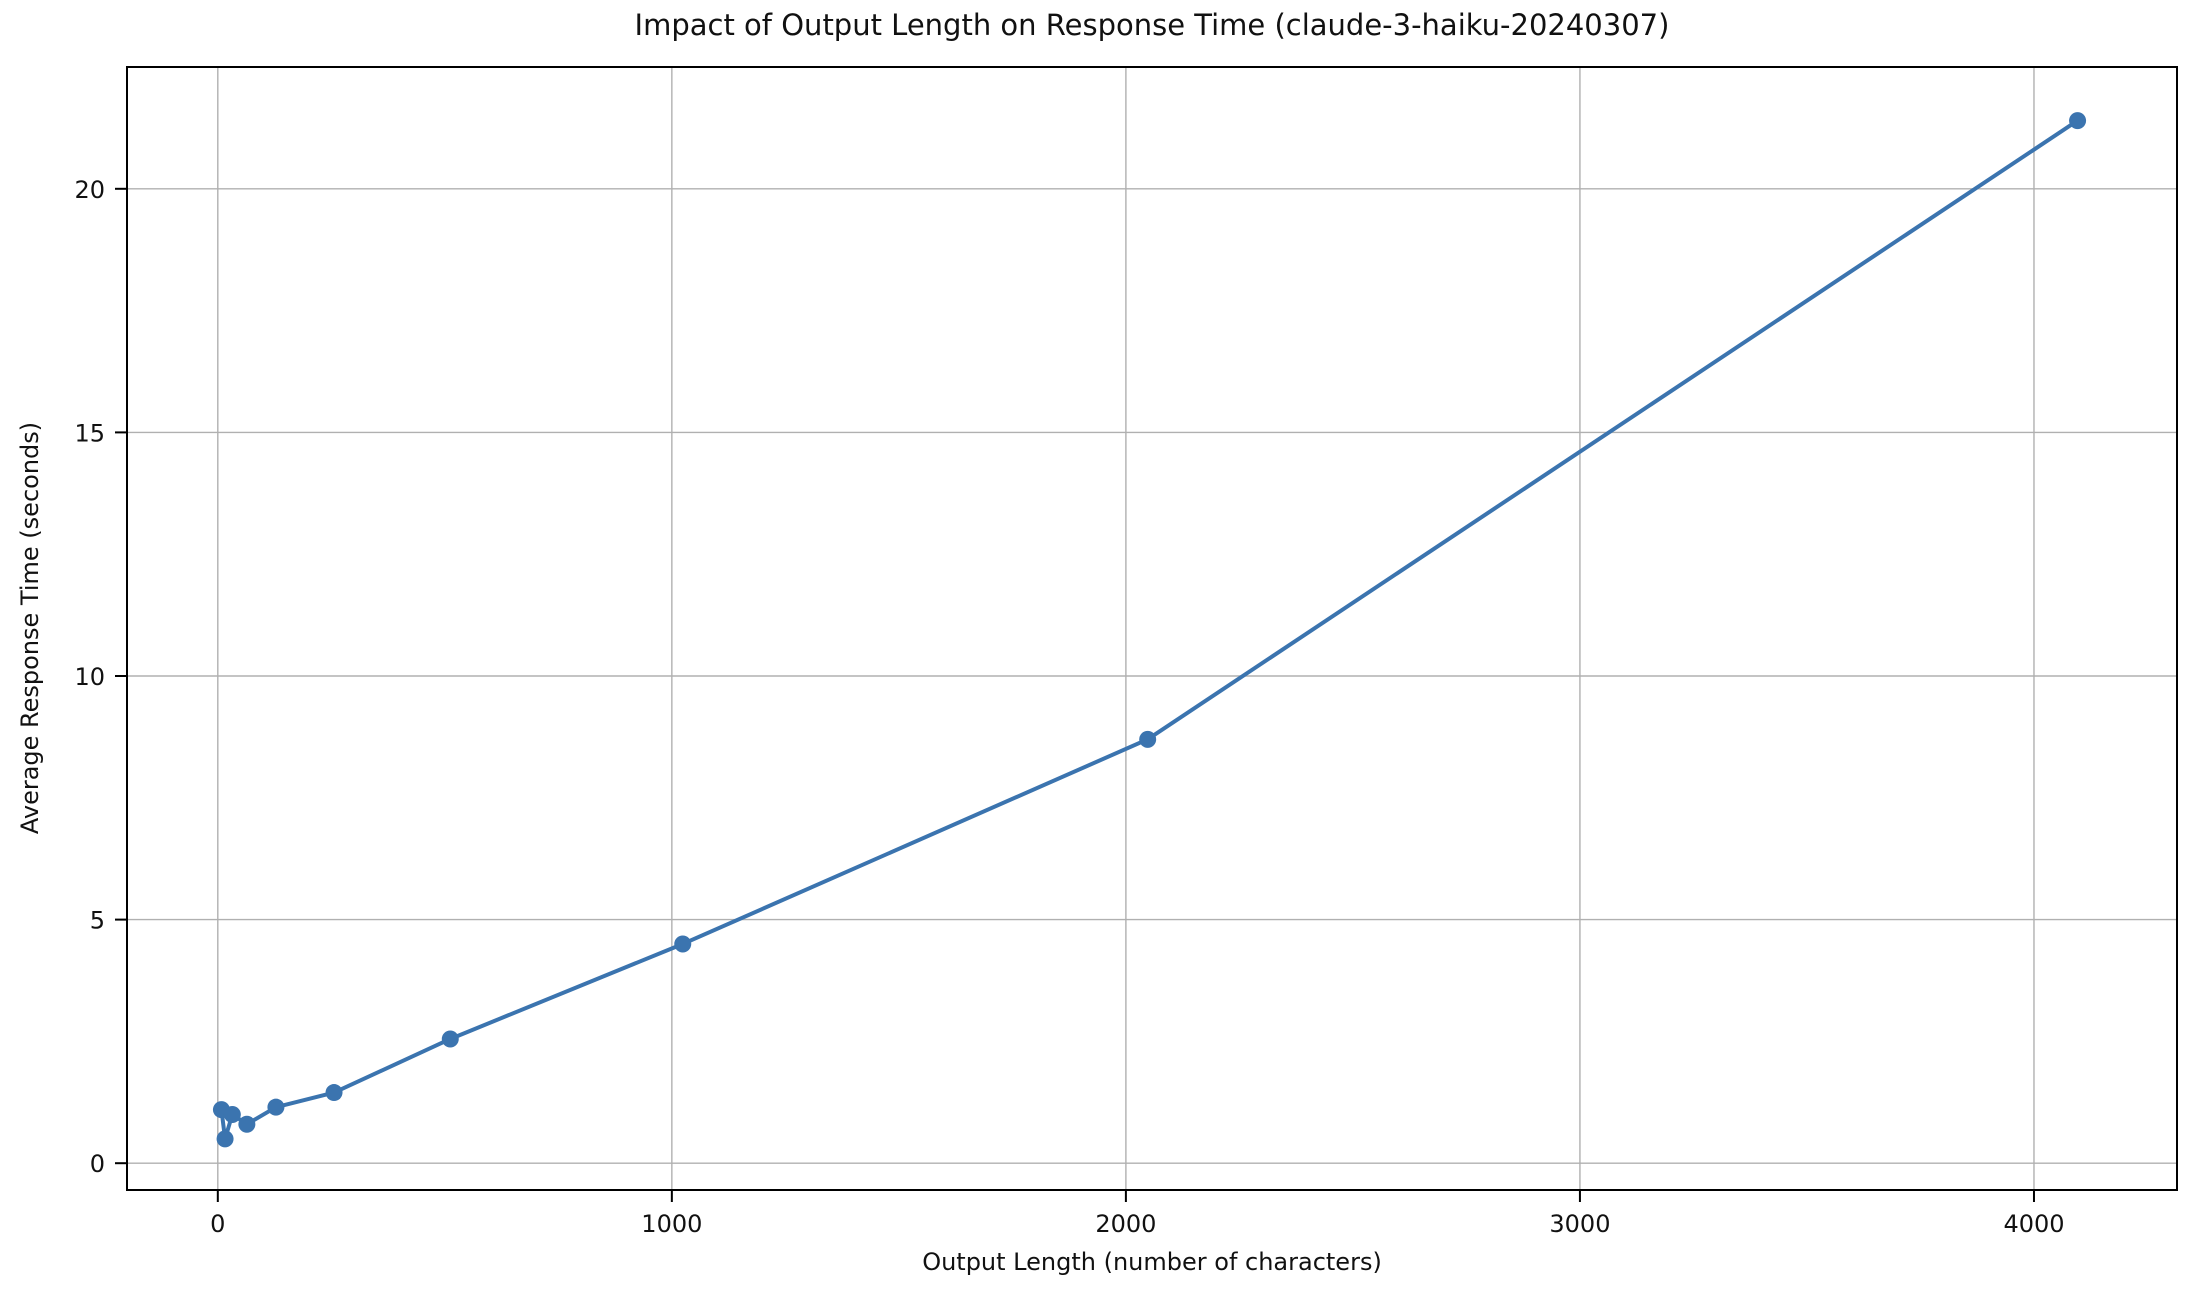  What do you see at coordinates (217, 1224) in the screenshot?
I see `x-tick-label: 0` at bounding box center [217, 1224].